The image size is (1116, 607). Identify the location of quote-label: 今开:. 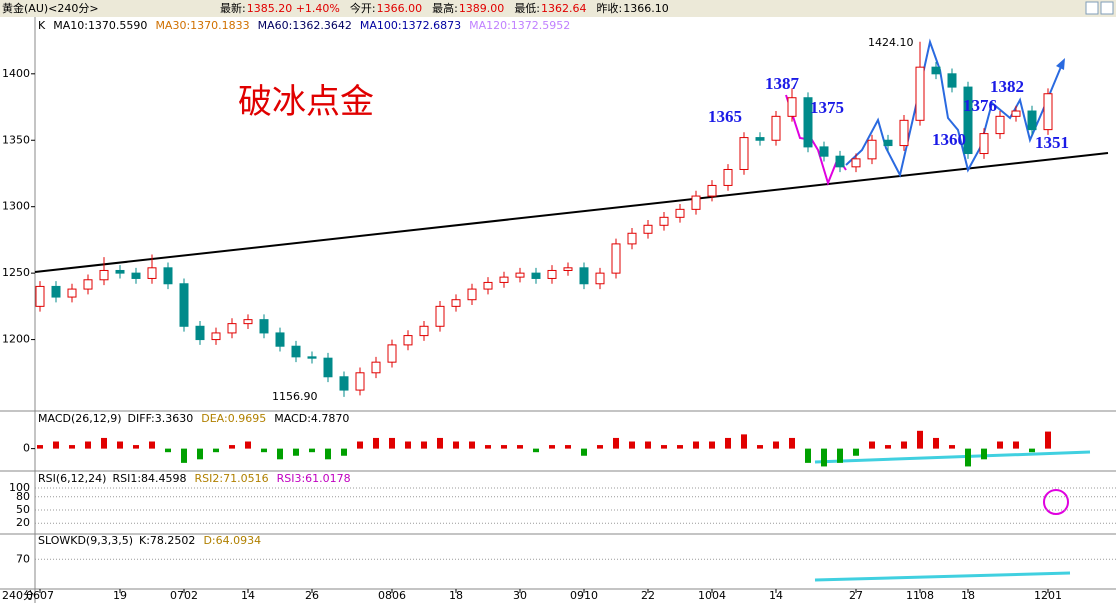
(363, 8).